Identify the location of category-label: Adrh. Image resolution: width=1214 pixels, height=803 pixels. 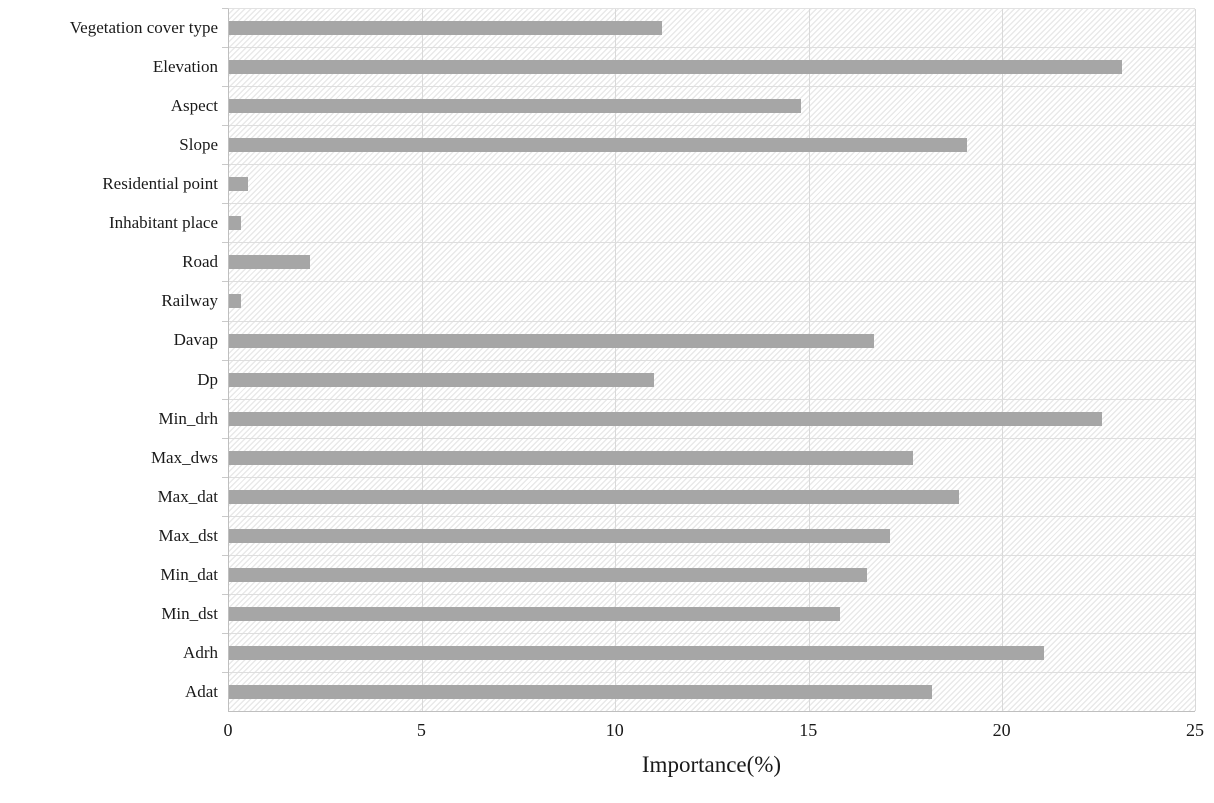
(200, 653).